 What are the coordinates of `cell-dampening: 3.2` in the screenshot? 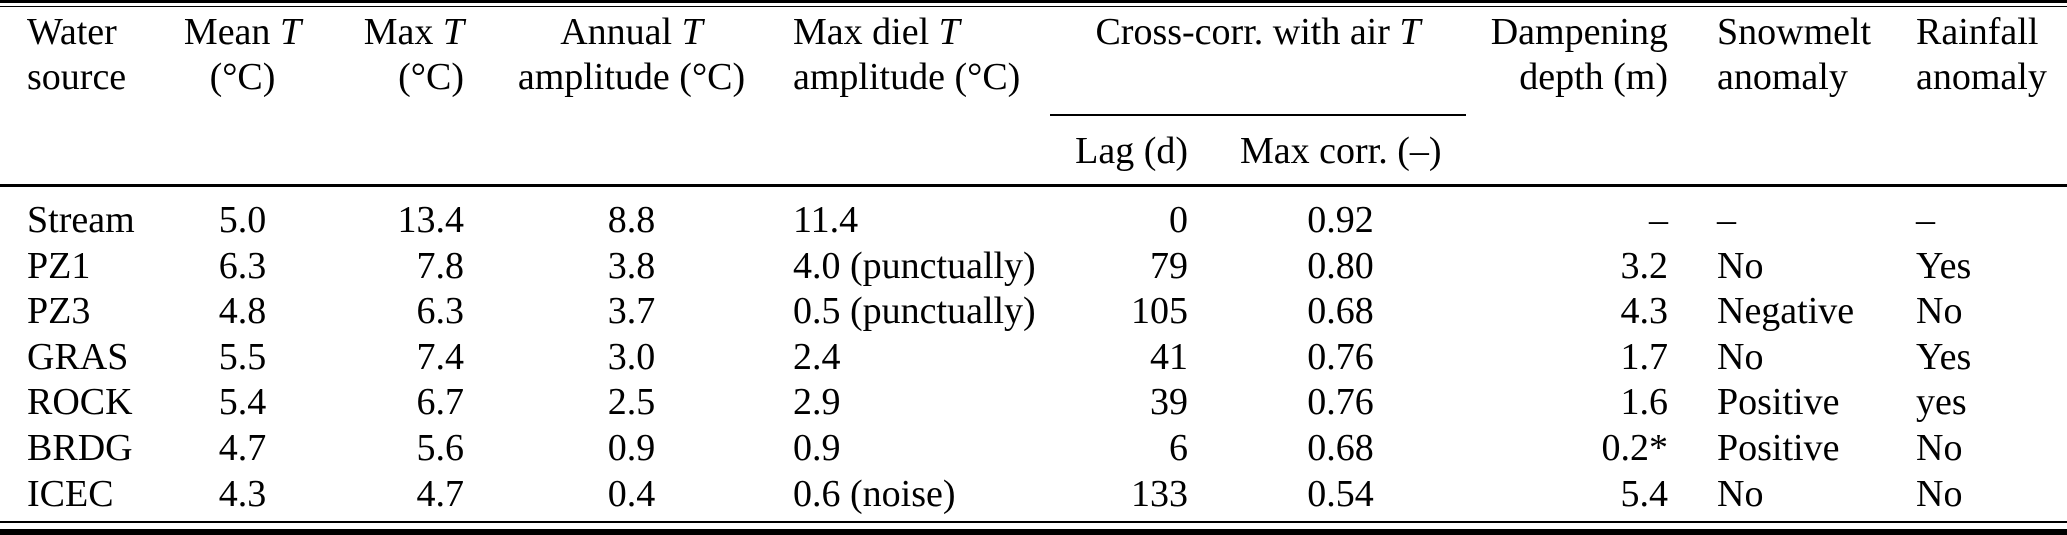 It's located at (1644, 265).